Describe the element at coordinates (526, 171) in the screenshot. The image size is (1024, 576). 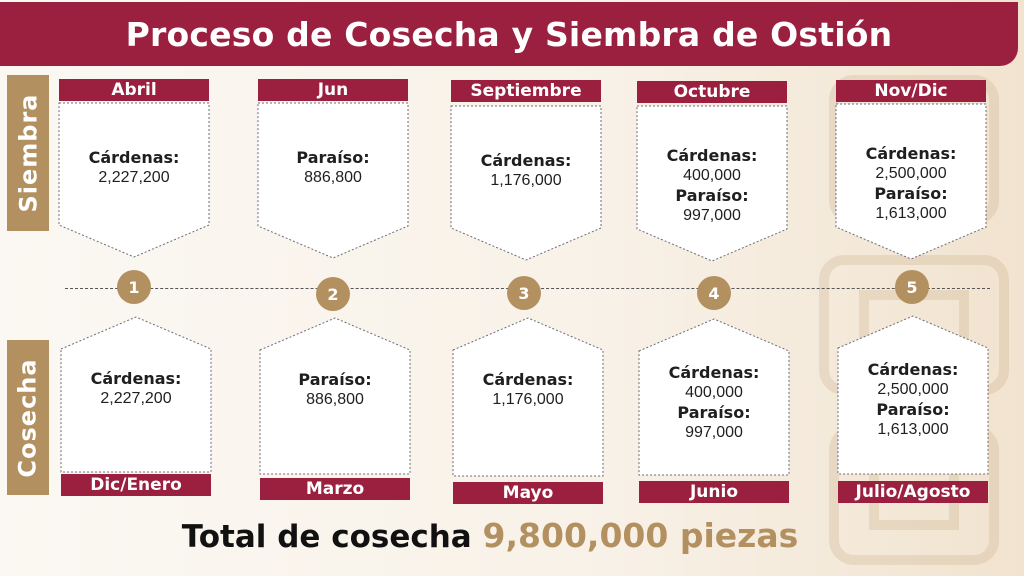
I see `siembra-card-text: Cárdenas: 1,176,000` at that location.